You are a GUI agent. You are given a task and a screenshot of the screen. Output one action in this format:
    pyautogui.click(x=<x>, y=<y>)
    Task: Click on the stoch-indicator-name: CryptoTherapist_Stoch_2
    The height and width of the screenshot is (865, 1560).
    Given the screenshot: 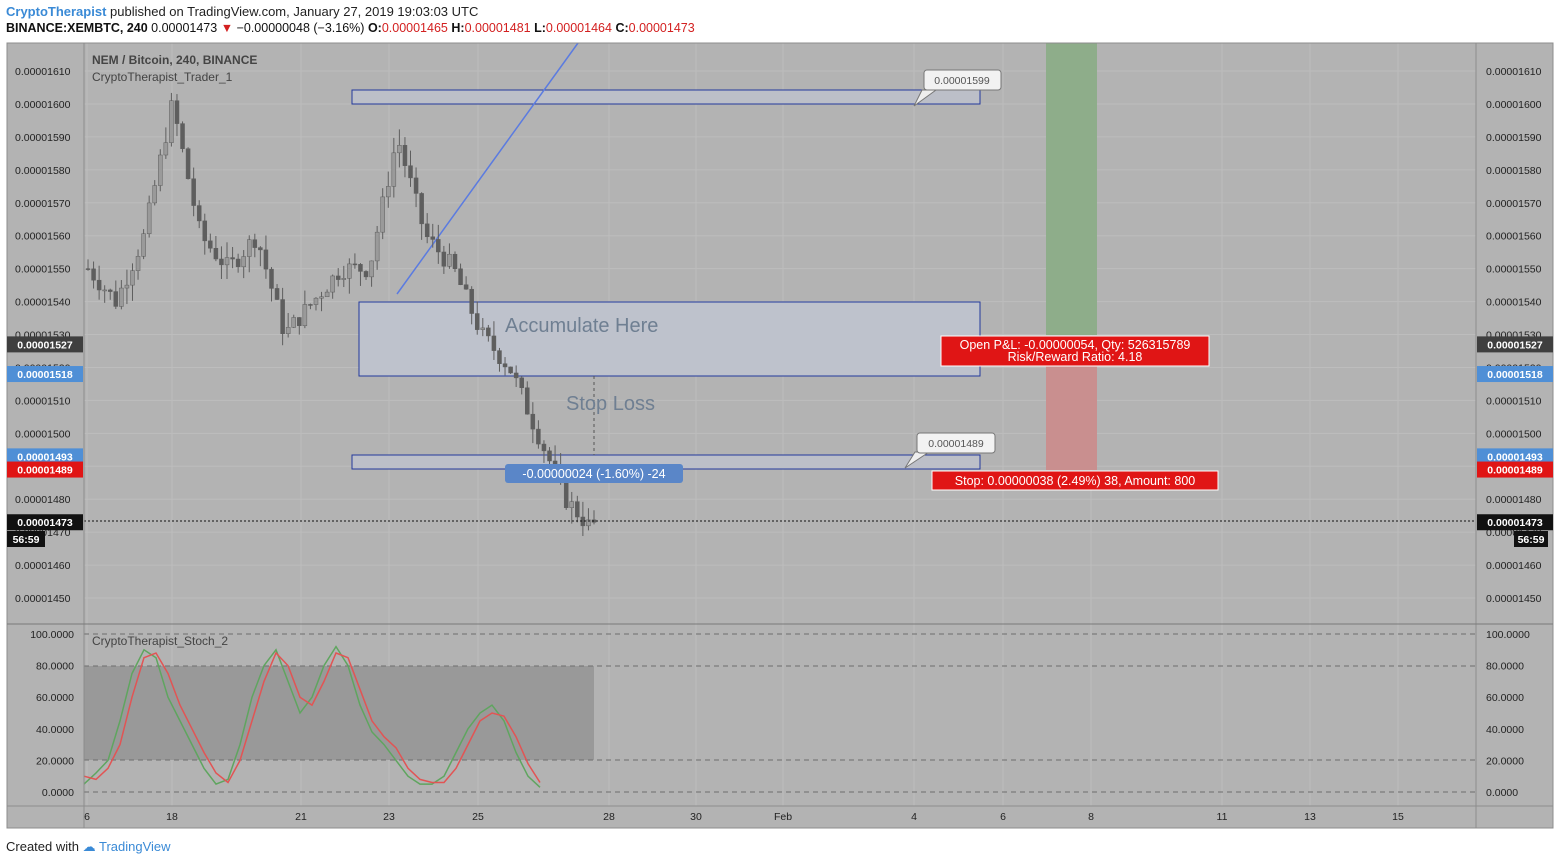 What is the action you would take?
    pyautogui.click(x=160, y=641)
    